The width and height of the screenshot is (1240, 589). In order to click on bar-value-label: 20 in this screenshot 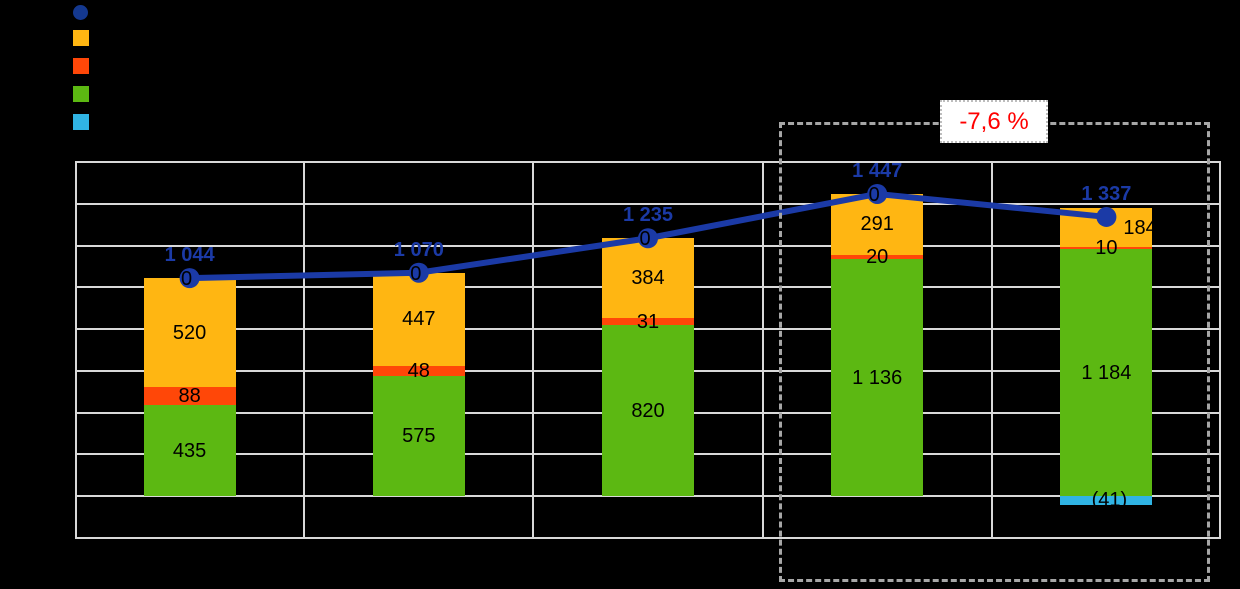, I will do `click(877, 256)`.